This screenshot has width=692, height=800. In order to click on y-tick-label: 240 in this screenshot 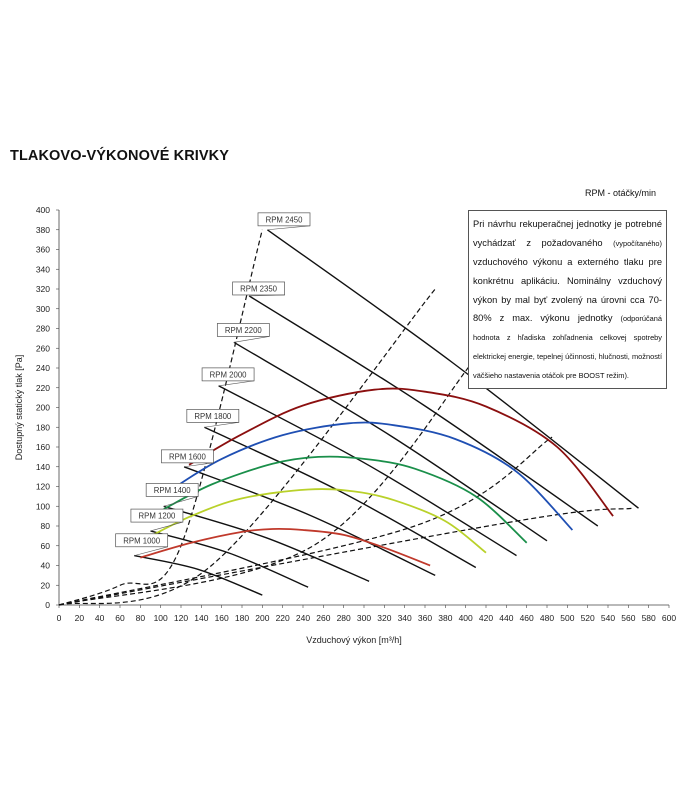, I will do `click(43, 368)`.